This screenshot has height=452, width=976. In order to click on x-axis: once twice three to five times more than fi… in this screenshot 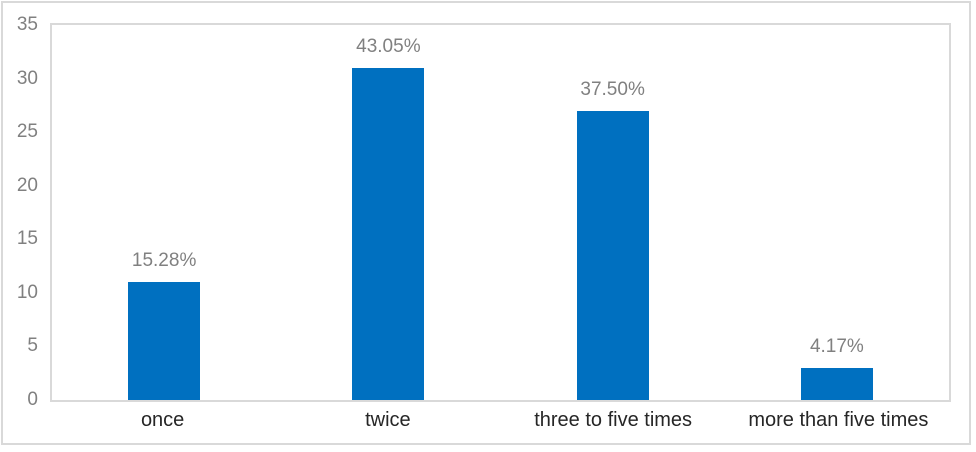, I will do `click(500, 420)`.